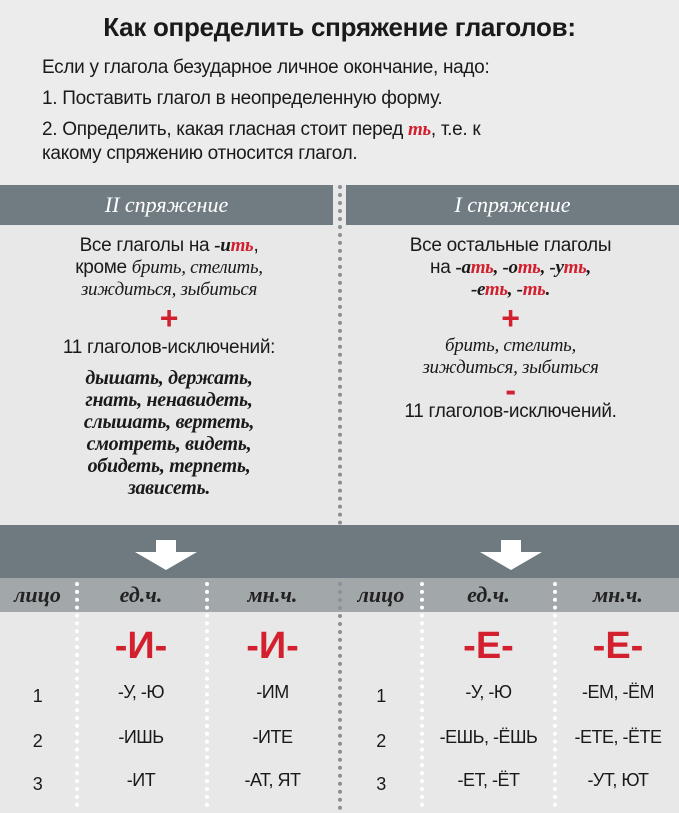 The width and height of the screenshot is (679, 813). I want to click on ending-cell: -ИТ, so click(141, 780).